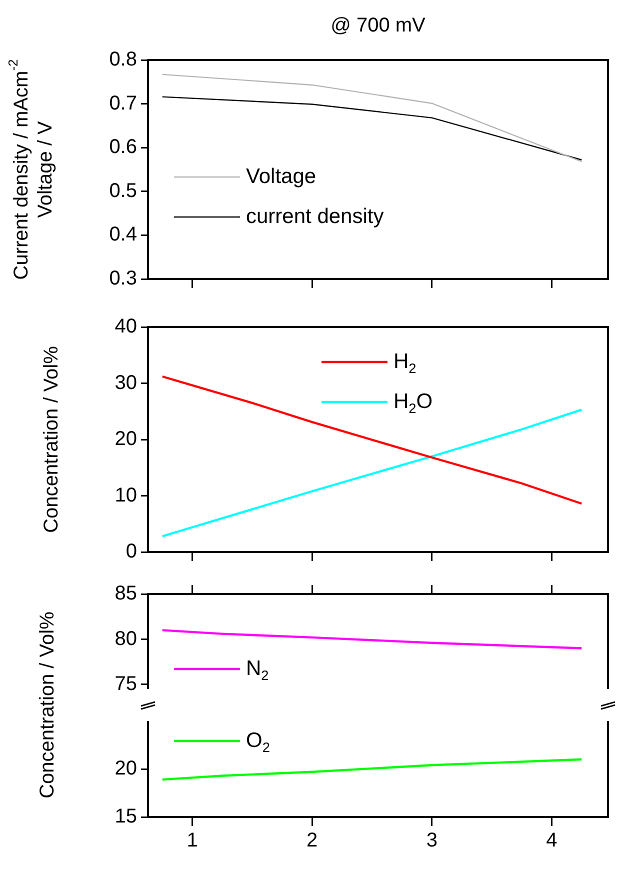  Describe the element at coordinates (125, 639) in the screenshot. I see `y-tick-label: 80` at that location.